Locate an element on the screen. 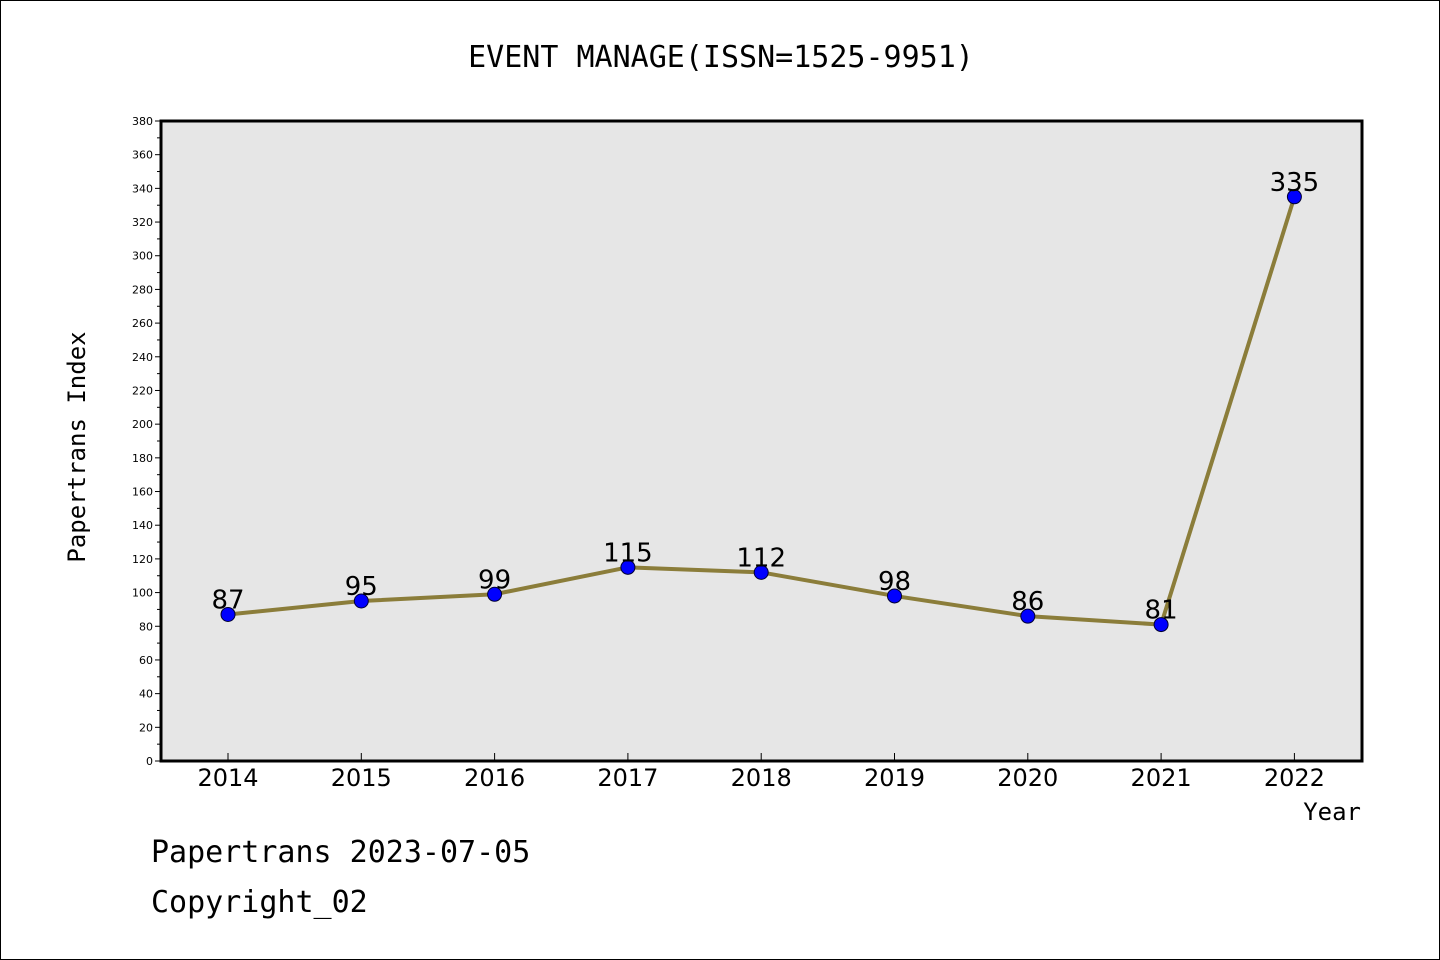  y-tick-label: 140 is located at coordinates (142, 525).